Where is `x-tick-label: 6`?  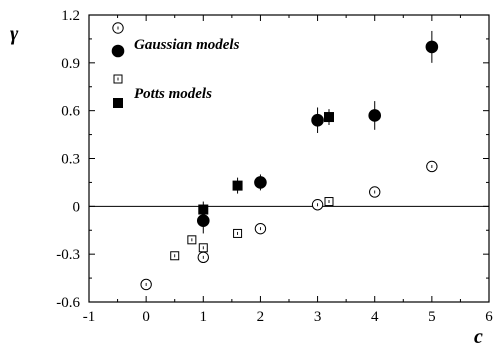 x-tick-label: 6 is located at coordinates (489, 317).